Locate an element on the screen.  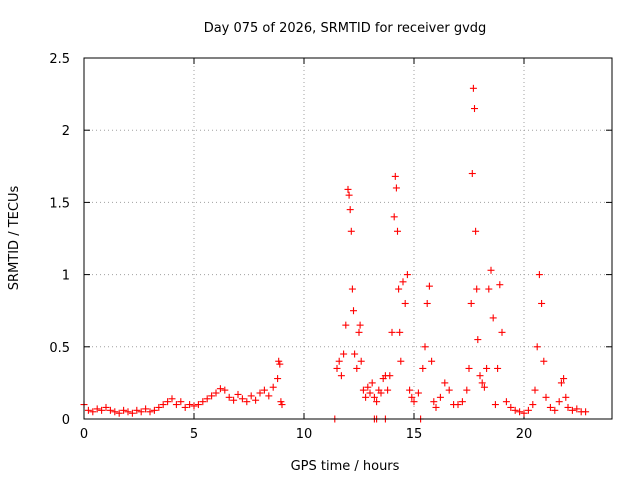
x-tick-label: 5 is located at coordinates (194, 434).